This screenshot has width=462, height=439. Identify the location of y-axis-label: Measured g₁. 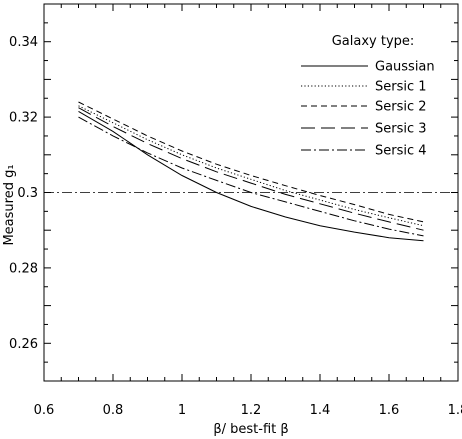
(9, 204).